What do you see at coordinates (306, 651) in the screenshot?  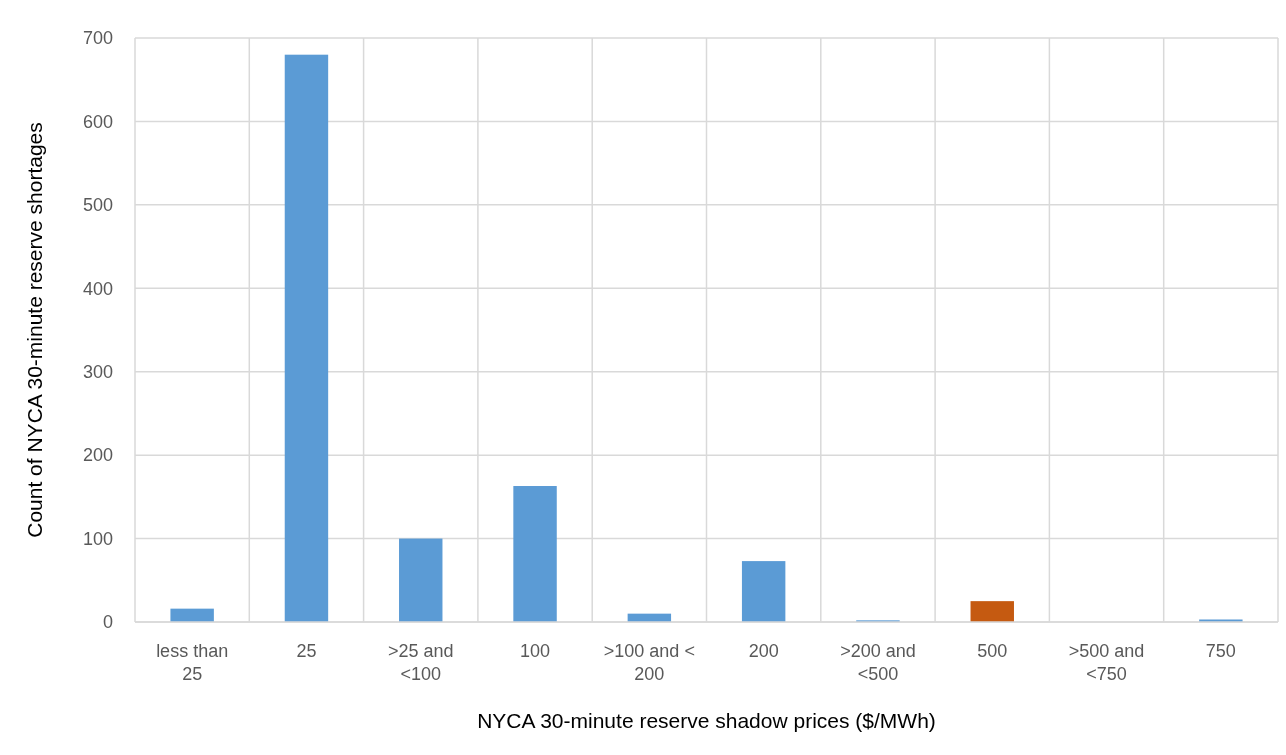 I see `x-tick-label: 25` at bounding box center [306, 651].